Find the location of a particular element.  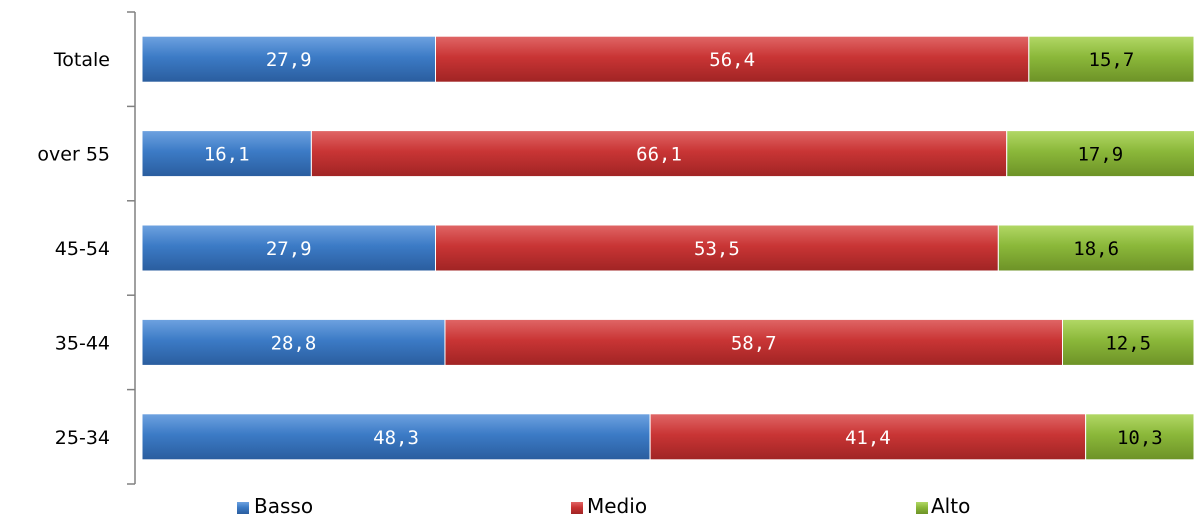

data-label: 58,7 is located at coordinates (754, 343).